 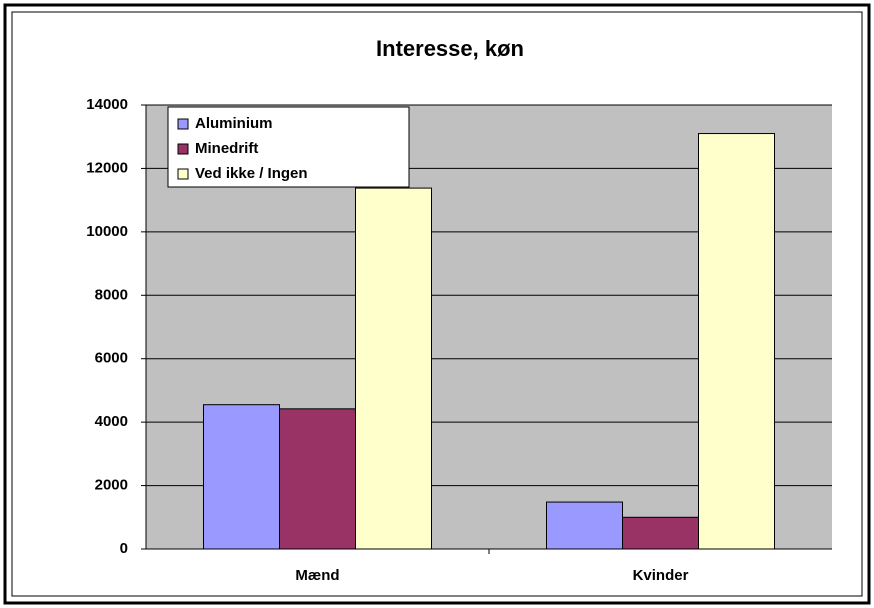 What do you see at coordinates (317, 575) in the screenshot?
I see `x-tick-label: Mænd` at bounding box center [317, 575].